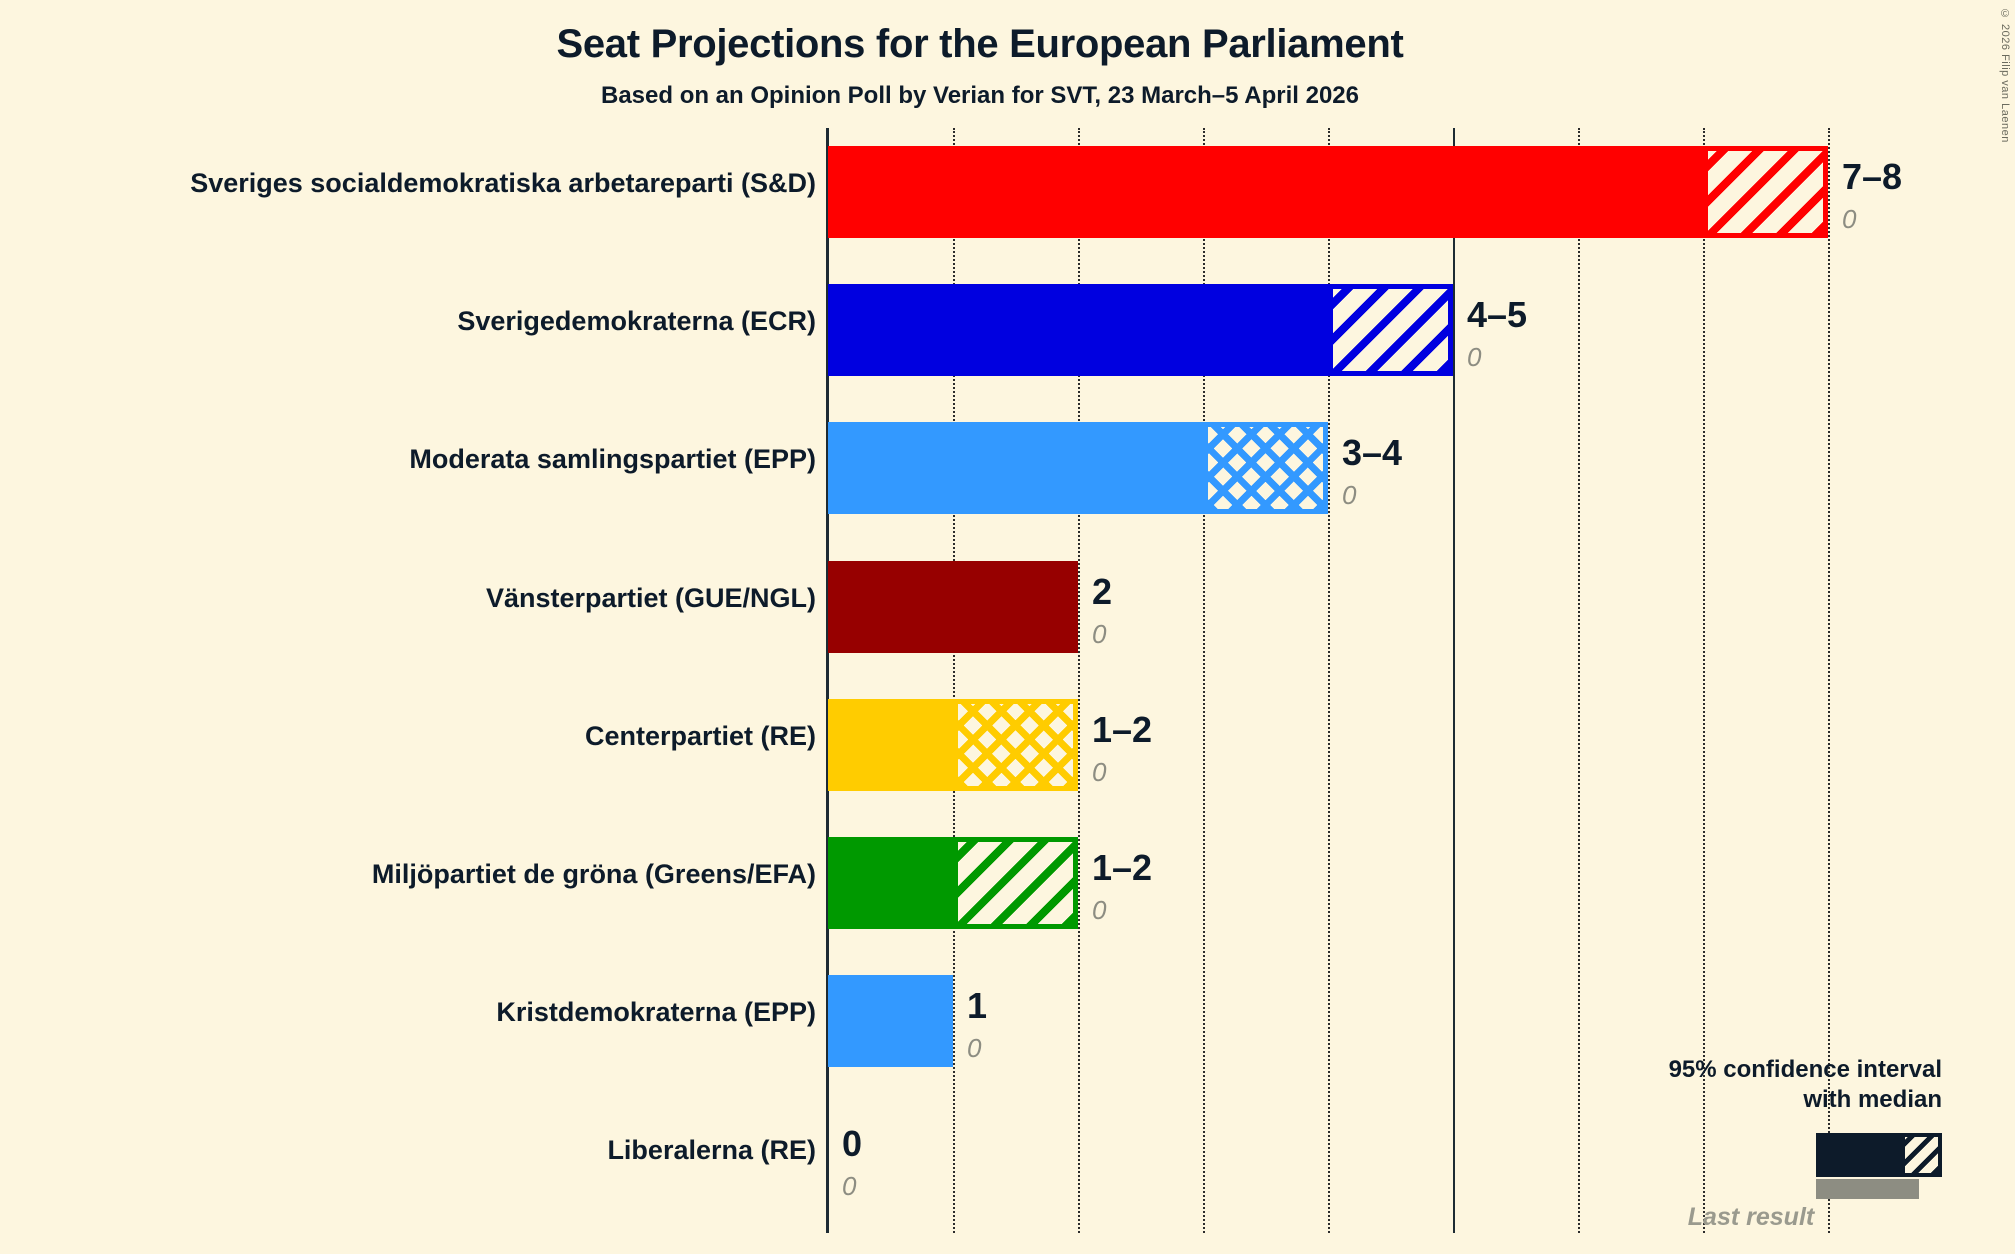  I want to click on legend-diagonal-hatch-swatch, so click(1921, 1155).